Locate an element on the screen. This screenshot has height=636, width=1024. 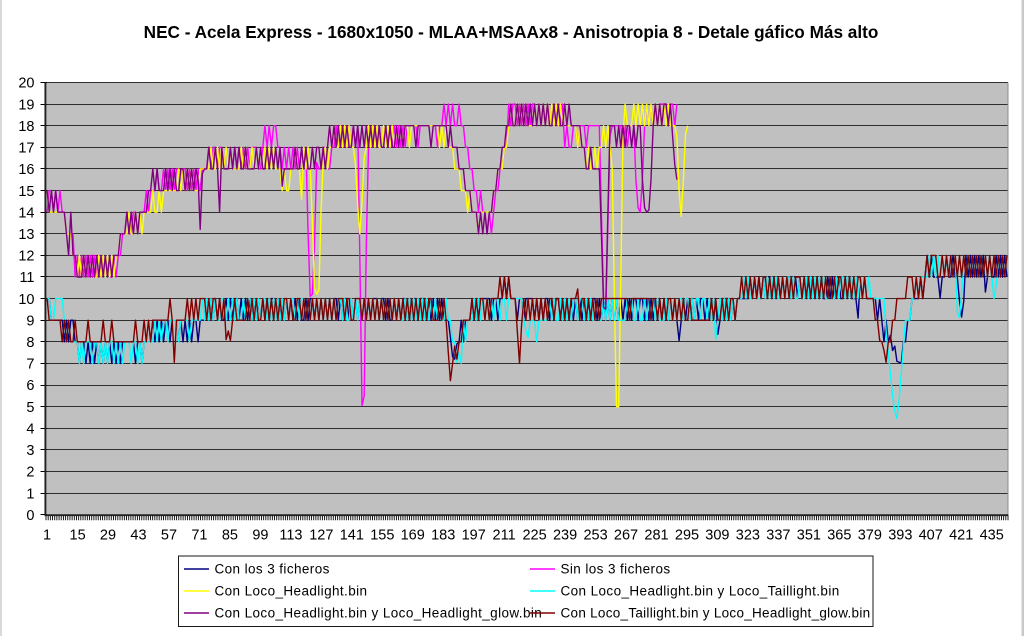
svg-text: 8 is located at coordinates (30, 343).